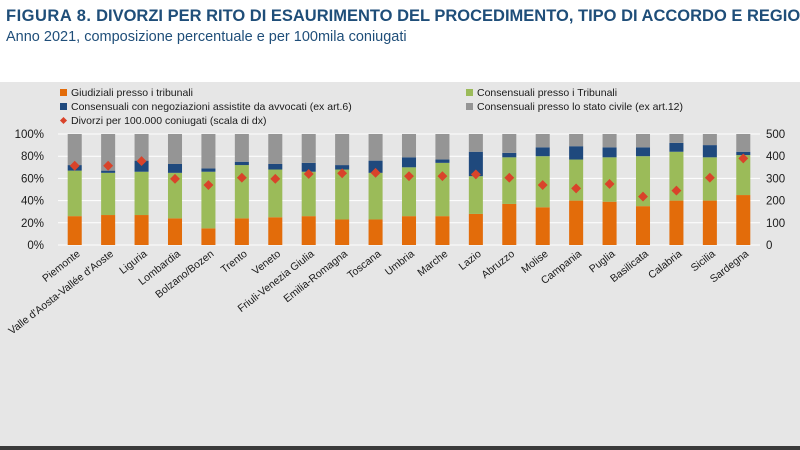 The image size is (800, 450). What do you see at coordinates (49, 16) in the screenshot?
I see `figure-number: FIGURA 8.` at bounding box center [49, 16].